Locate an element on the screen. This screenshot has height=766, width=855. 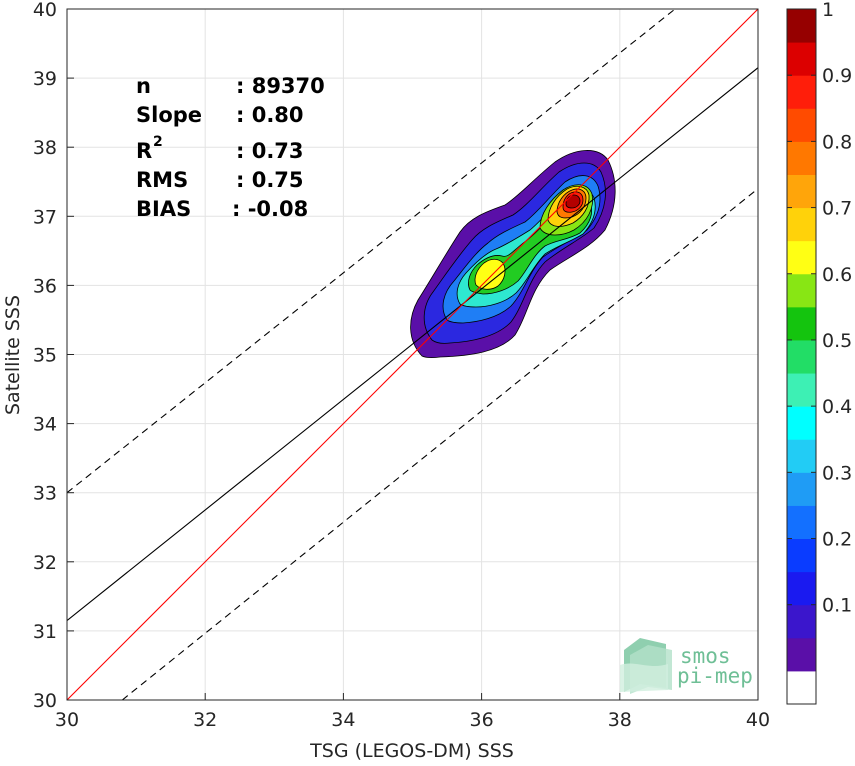
colorbar-tick-label: 0.7 is located at coordinates (837, 209).